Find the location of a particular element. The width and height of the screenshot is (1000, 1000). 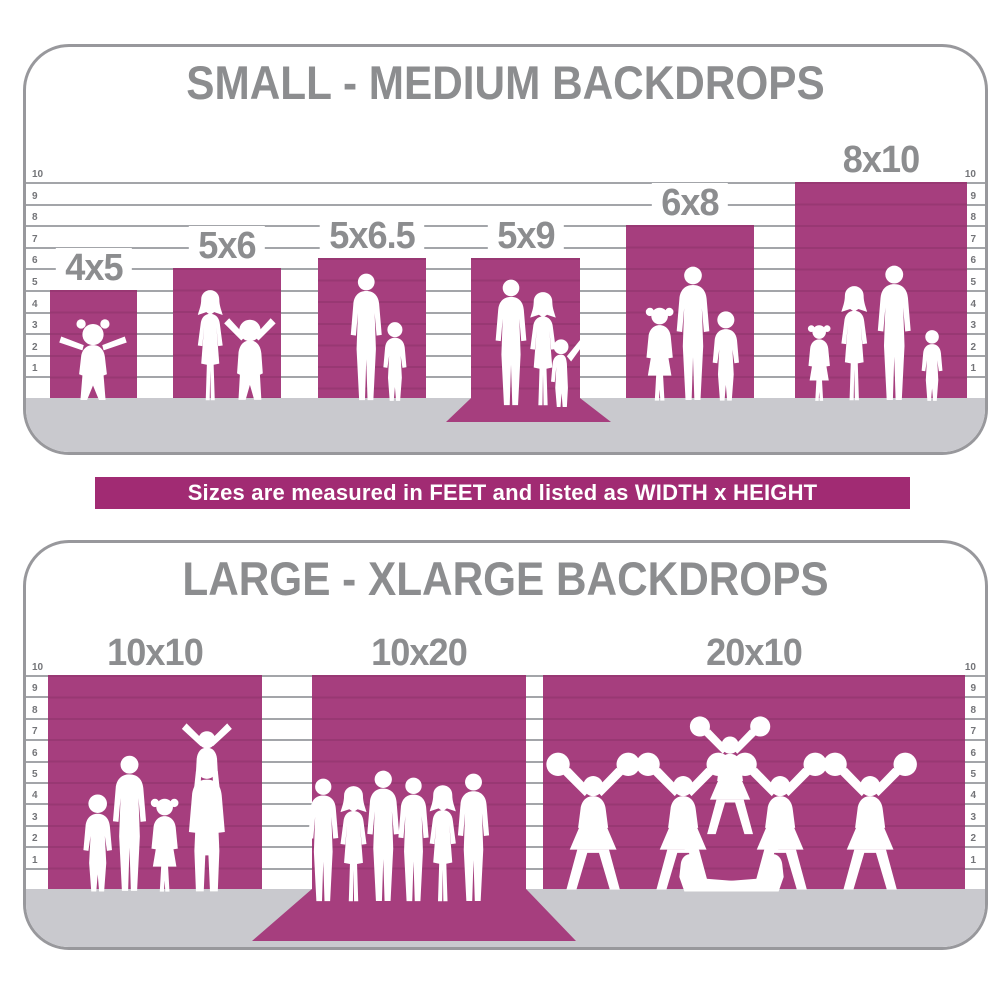

size-label: 6x8 is located at coordinates (690, 203).